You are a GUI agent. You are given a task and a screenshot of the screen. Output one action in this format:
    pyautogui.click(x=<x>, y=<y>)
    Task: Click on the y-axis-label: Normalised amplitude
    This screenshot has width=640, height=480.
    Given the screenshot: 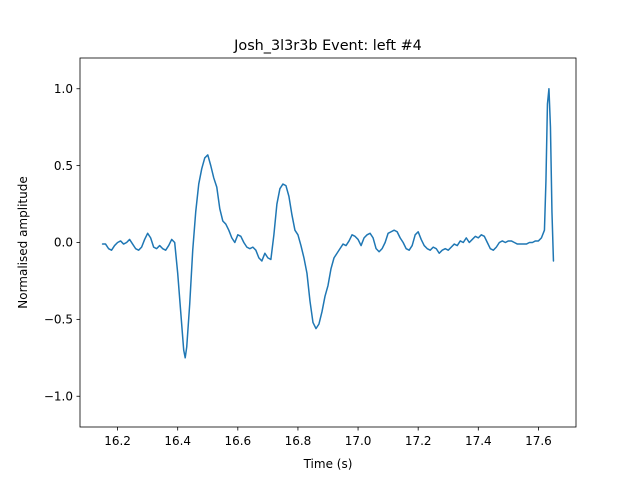 What is the action you would take?
    pyautogui.click(x=23, y=242)
    